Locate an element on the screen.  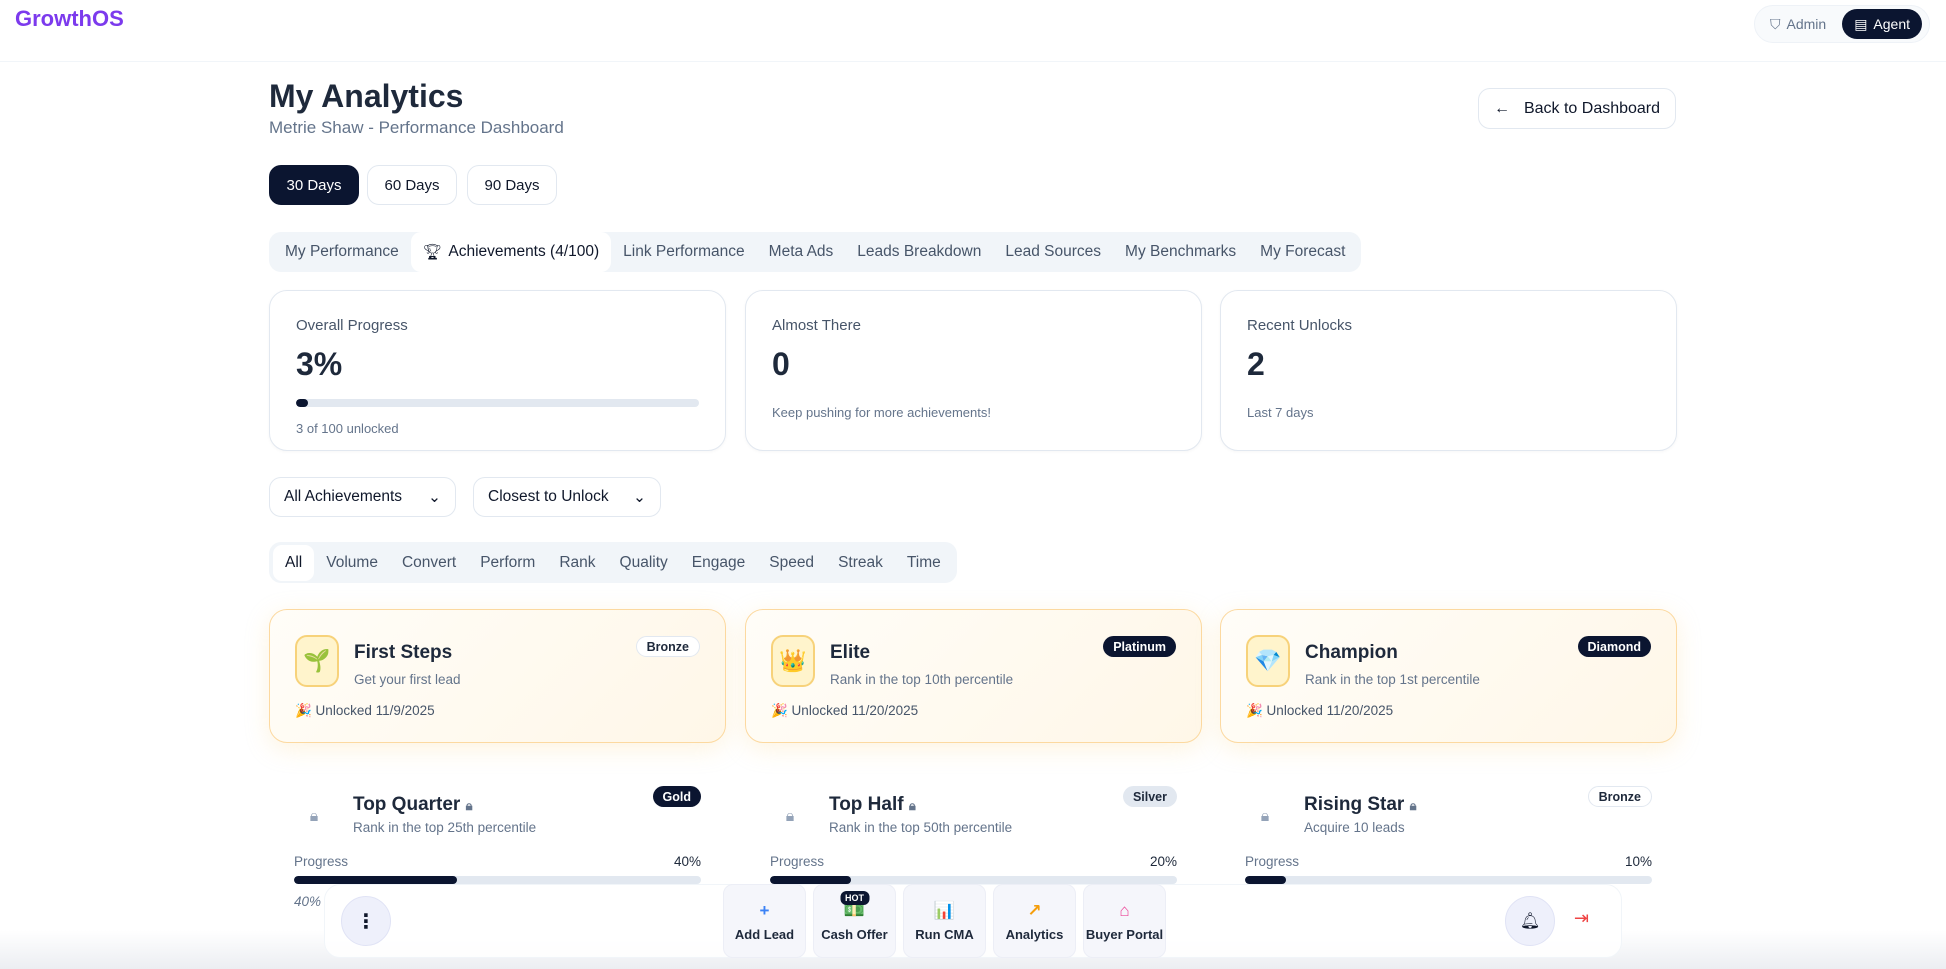
cash-icon: 💵 is located at coordinates (854, 910).